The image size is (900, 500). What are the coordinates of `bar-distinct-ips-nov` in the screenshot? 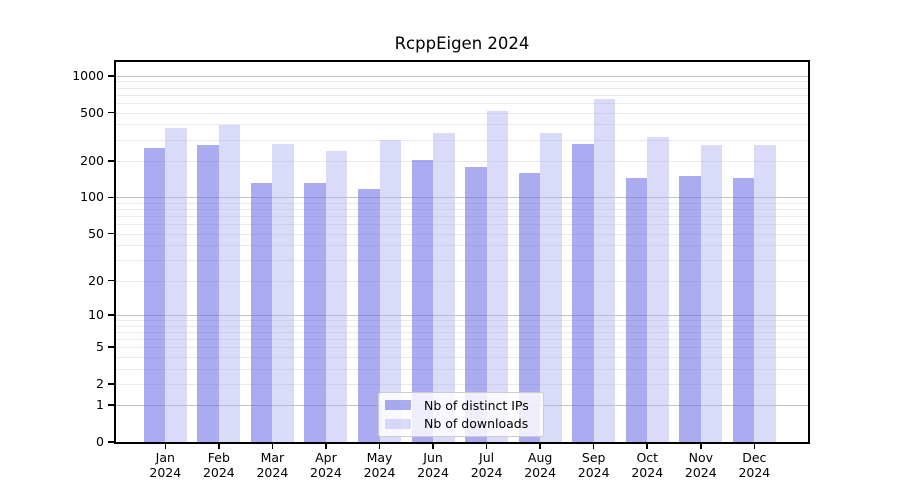 It's located at (690, 308).